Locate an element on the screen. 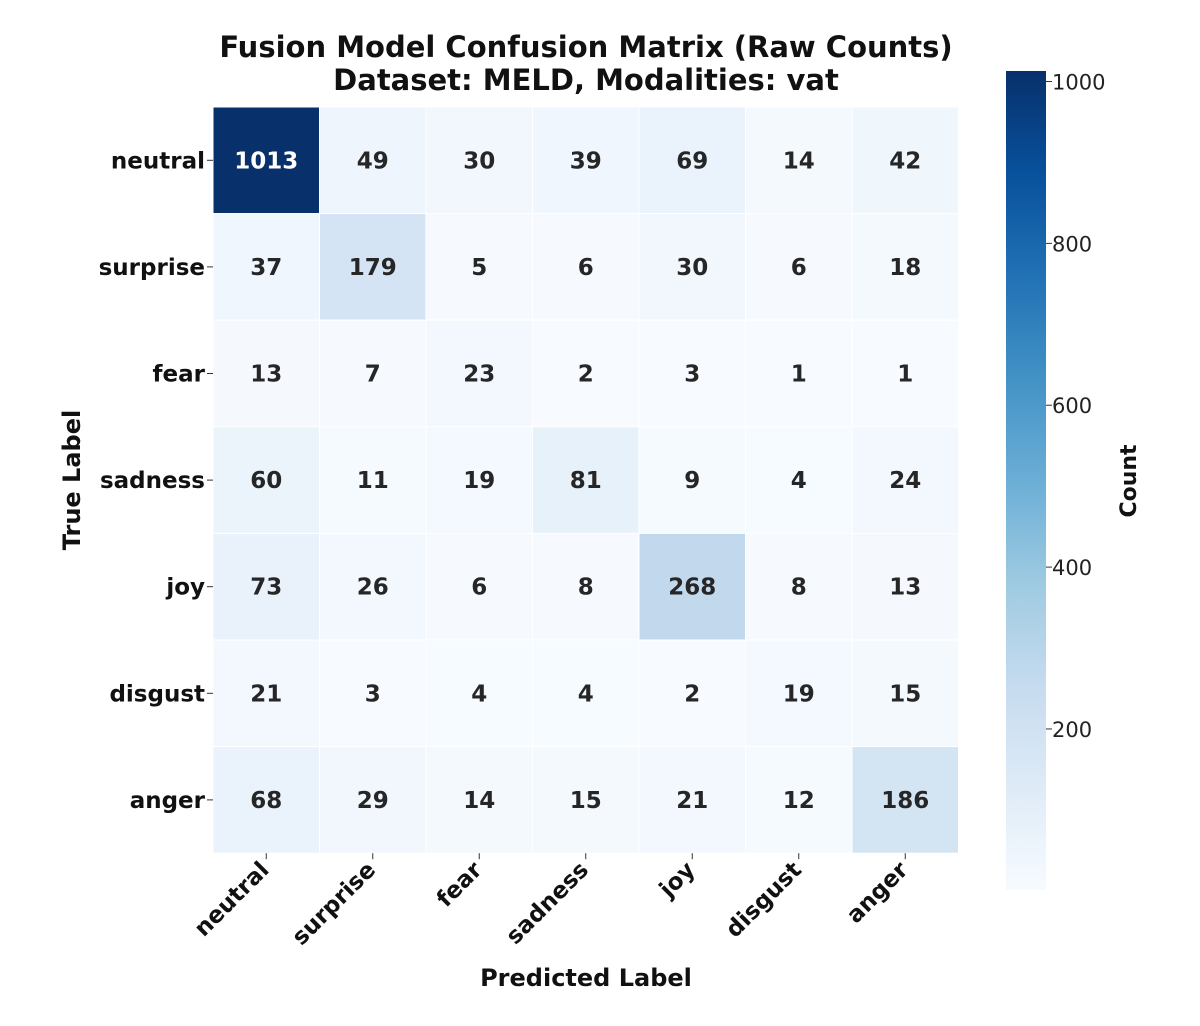 This screenshot has height=1026, width=1200. heatmap-cell-fear-sadness is located at coordinates (586, 373).